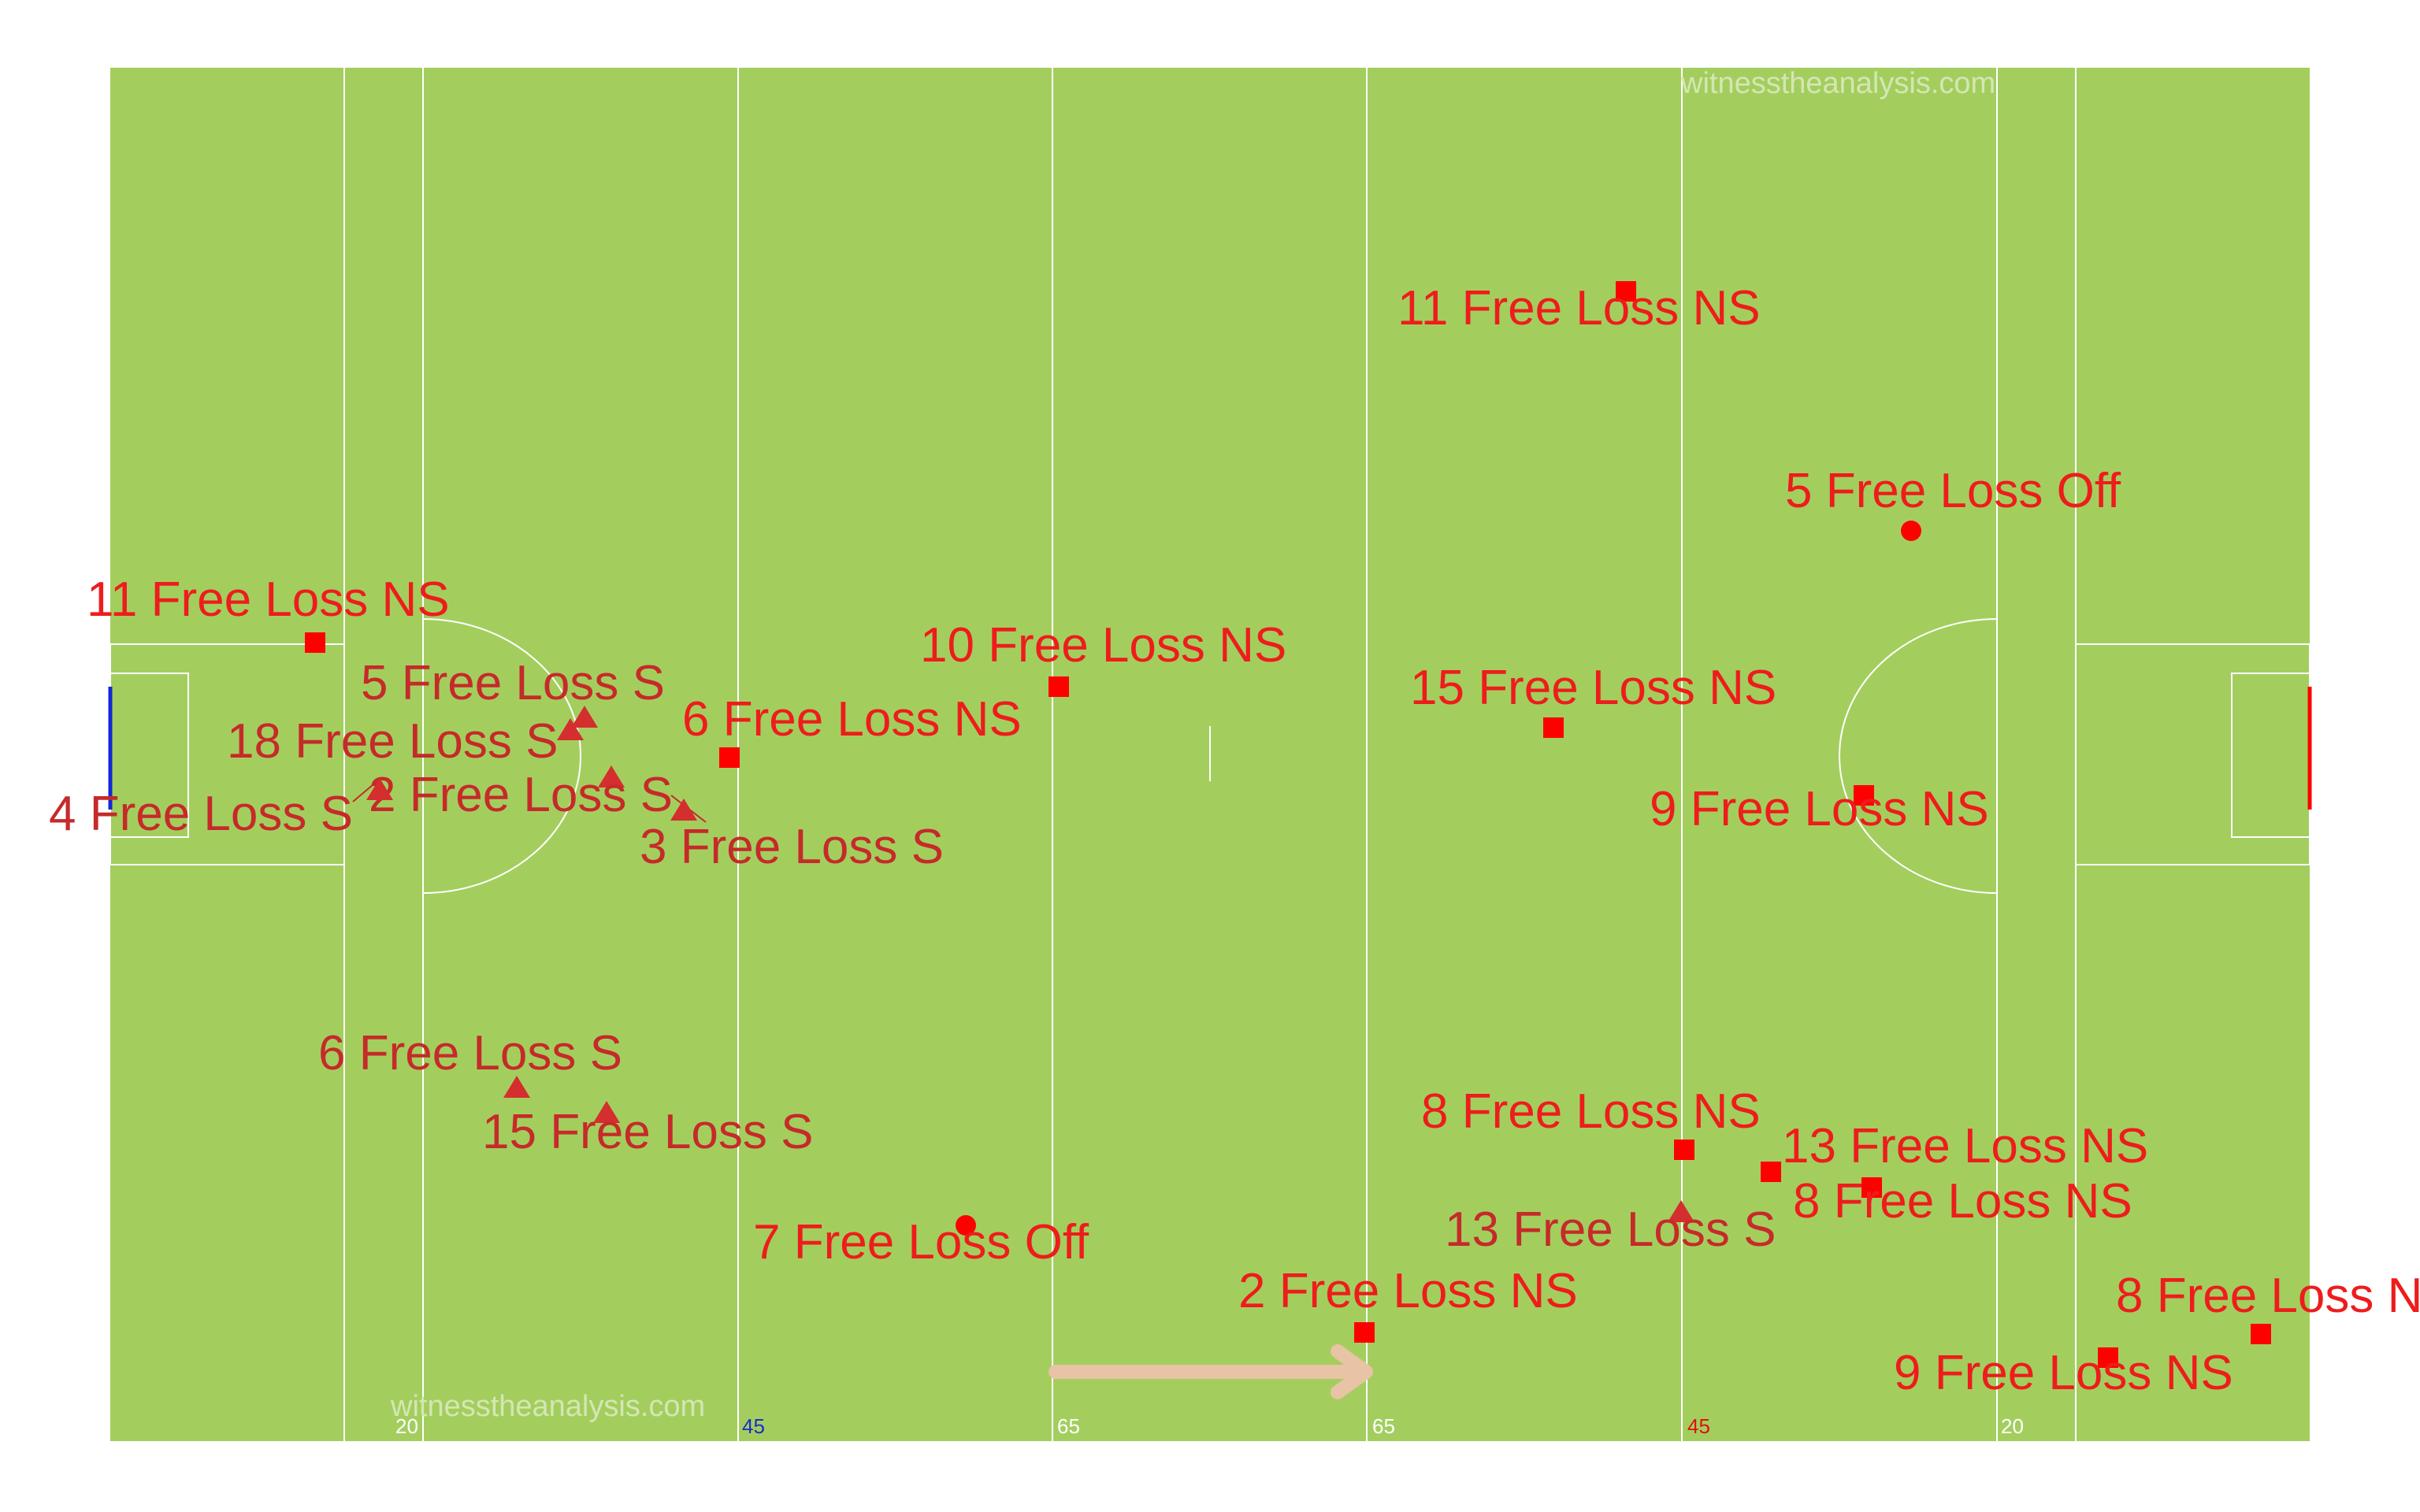 Image resolution: width=2420 pixels, height=1512 pixels. I want to click on direction-arrow-head, so click(1352, 1371).